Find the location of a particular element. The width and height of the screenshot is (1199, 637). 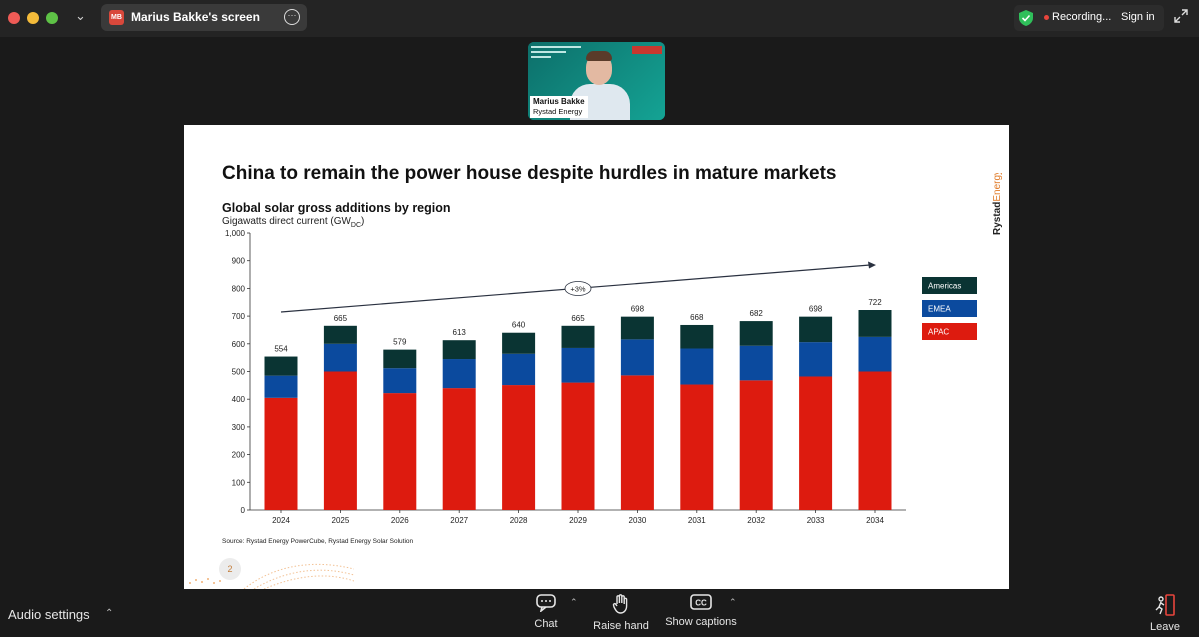

share-title: Marius Bakke's screen is located at coordinates (195, 17).